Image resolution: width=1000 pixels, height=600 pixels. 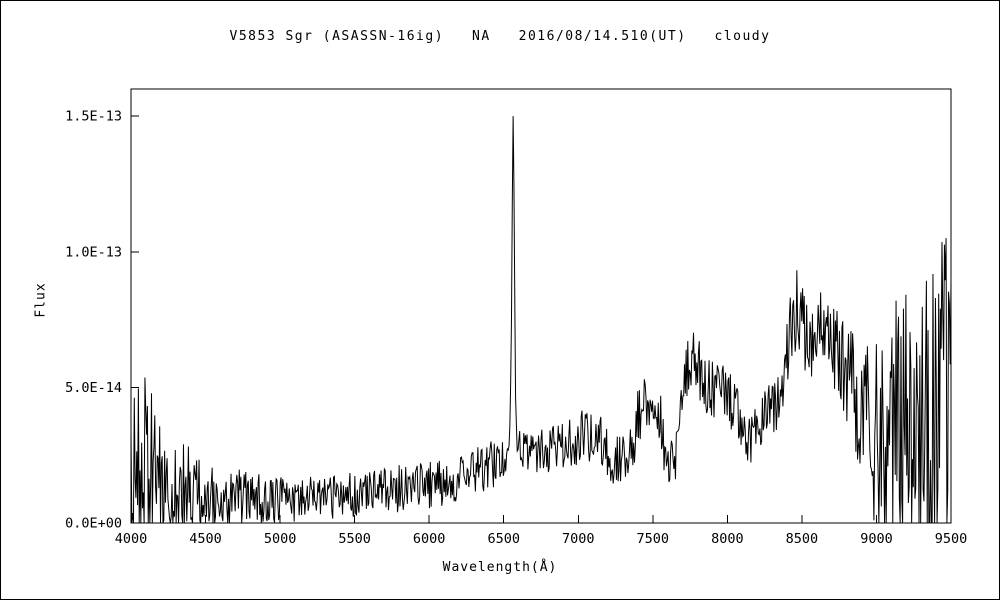 What do you see at coordinates (93, 388) in the screenshot?
I see `y-tick-label: 5.0E-14` at bounding box center [93, 388].